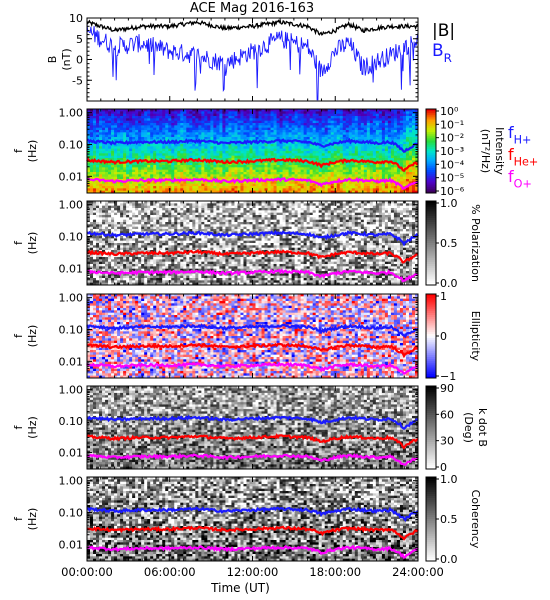  What do you see at coordinates (452, 178) in the screenshot?
I see `colorbar-tick-label: 10⁻⁵` at bounding box center [452, 178].